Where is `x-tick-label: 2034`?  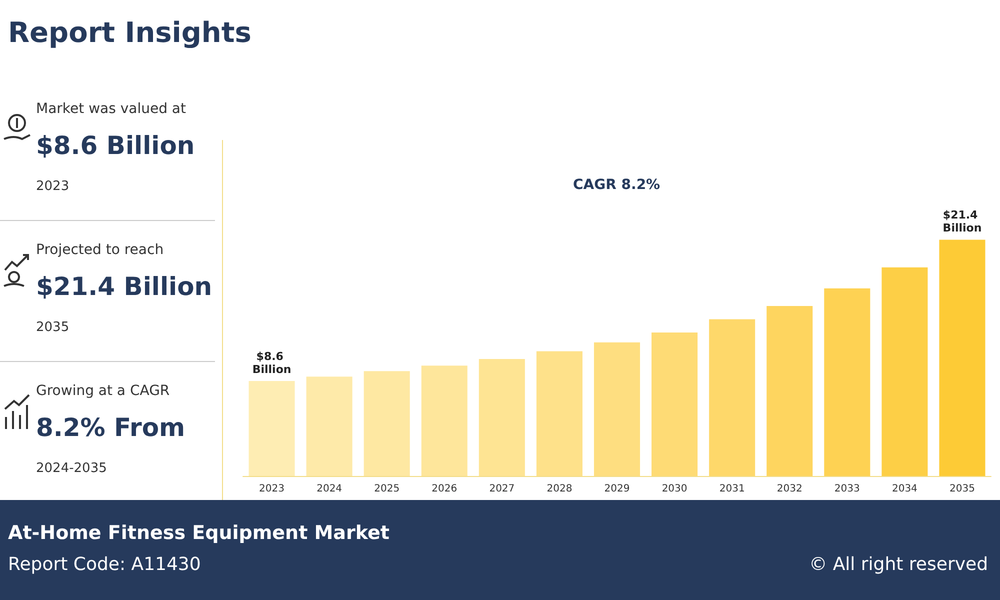
x-tick-label: 2034 is located at coordinates (905, 489).